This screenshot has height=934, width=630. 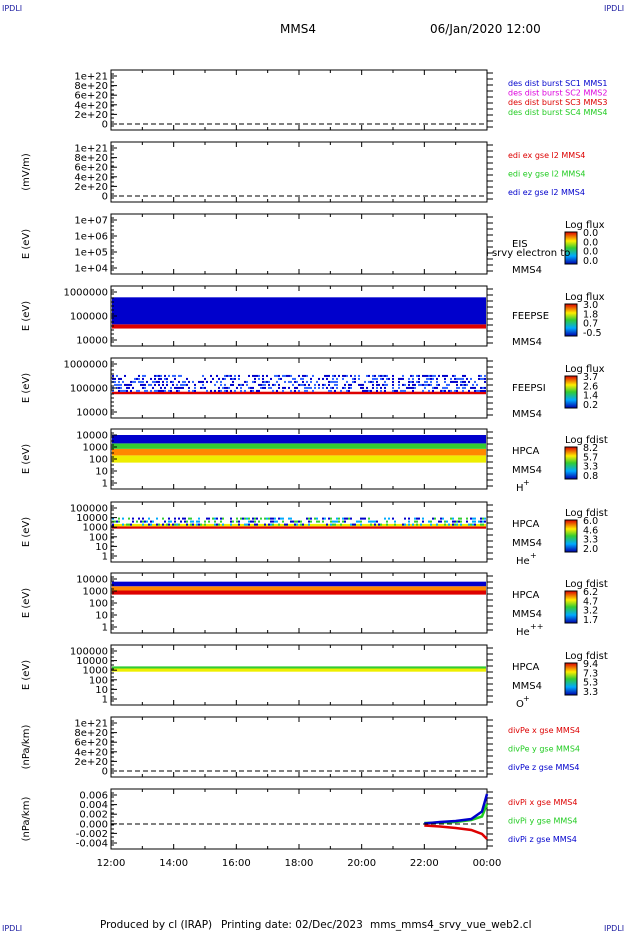 I want to click on legend-label: divPe x gse MMS4, so click(x=544, y=730).